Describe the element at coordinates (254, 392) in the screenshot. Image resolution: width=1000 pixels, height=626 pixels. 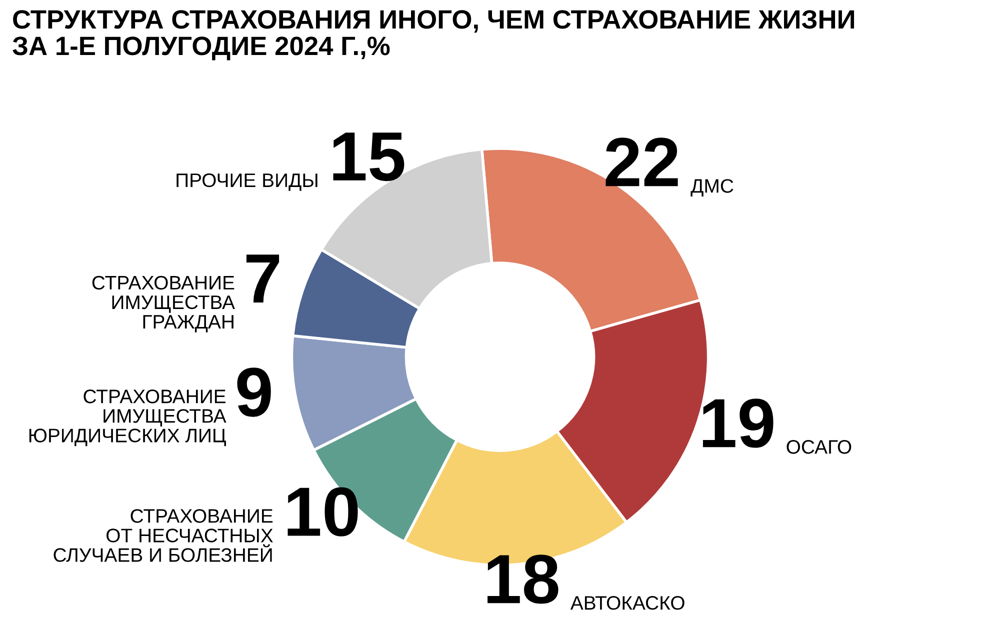
I see `data-label: 9` at that location.